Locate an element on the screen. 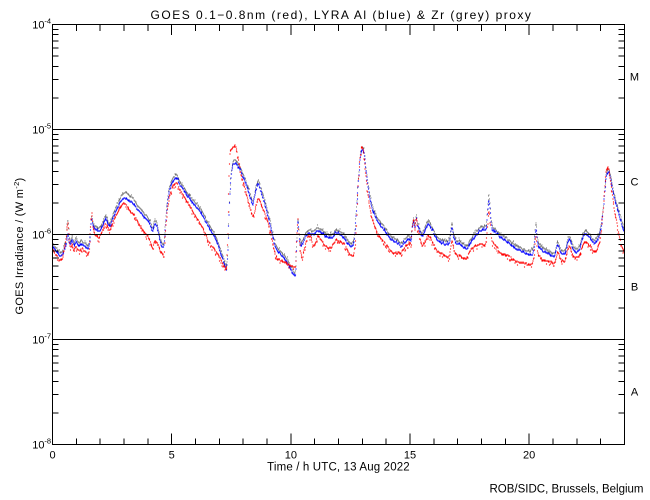  svg-text: 15 is located at coordinates (410, 456).